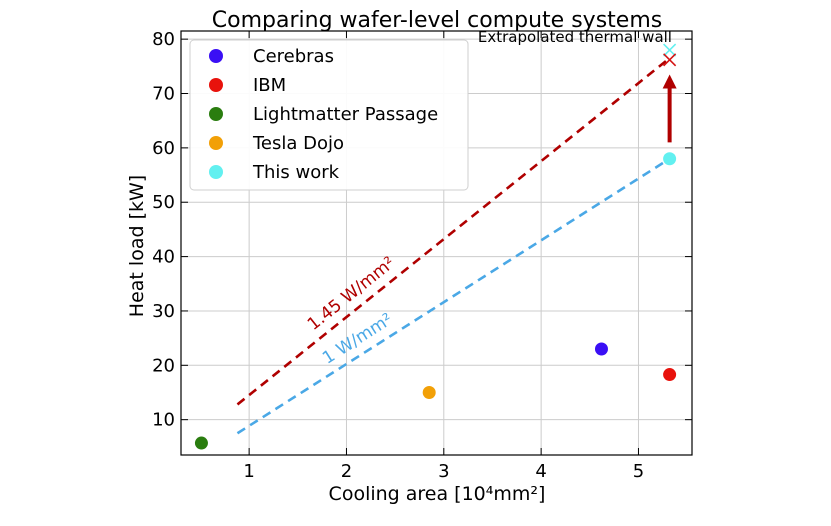  Describe the element at coordinates (437, 494) in the screenshot. I see `x-axis-label: Cooling area [10⁴mm²]` at that location.